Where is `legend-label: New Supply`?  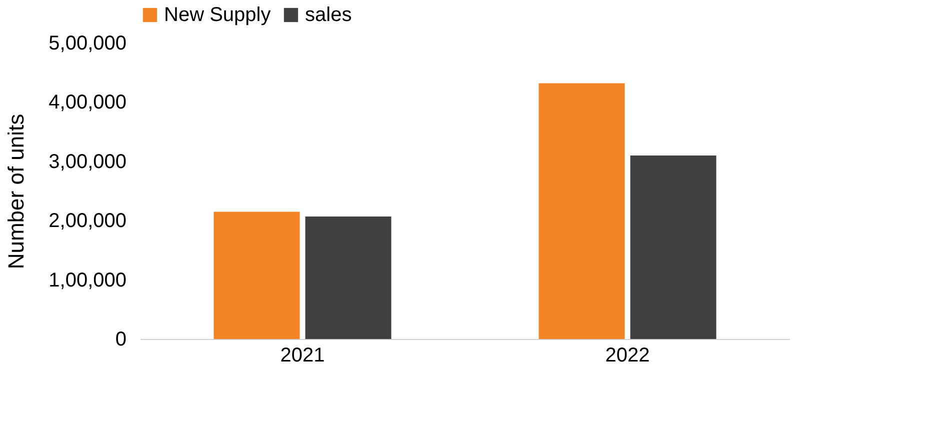 legend-label: New Supply is located at coordinates (217, 15).